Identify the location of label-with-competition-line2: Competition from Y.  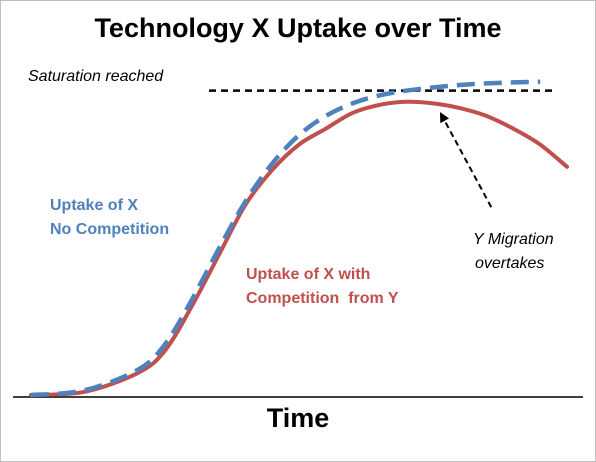
(322, 298).